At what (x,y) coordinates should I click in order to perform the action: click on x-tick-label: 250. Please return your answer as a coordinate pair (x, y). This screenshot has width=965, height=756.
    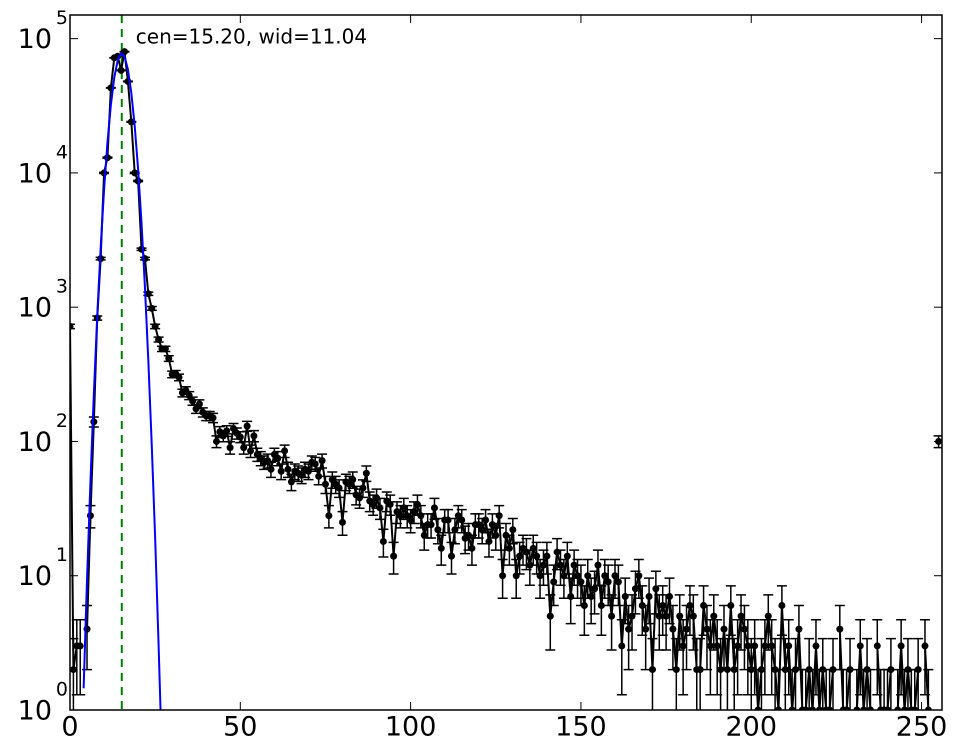
    Looking at the image, I should click on (922, 727).